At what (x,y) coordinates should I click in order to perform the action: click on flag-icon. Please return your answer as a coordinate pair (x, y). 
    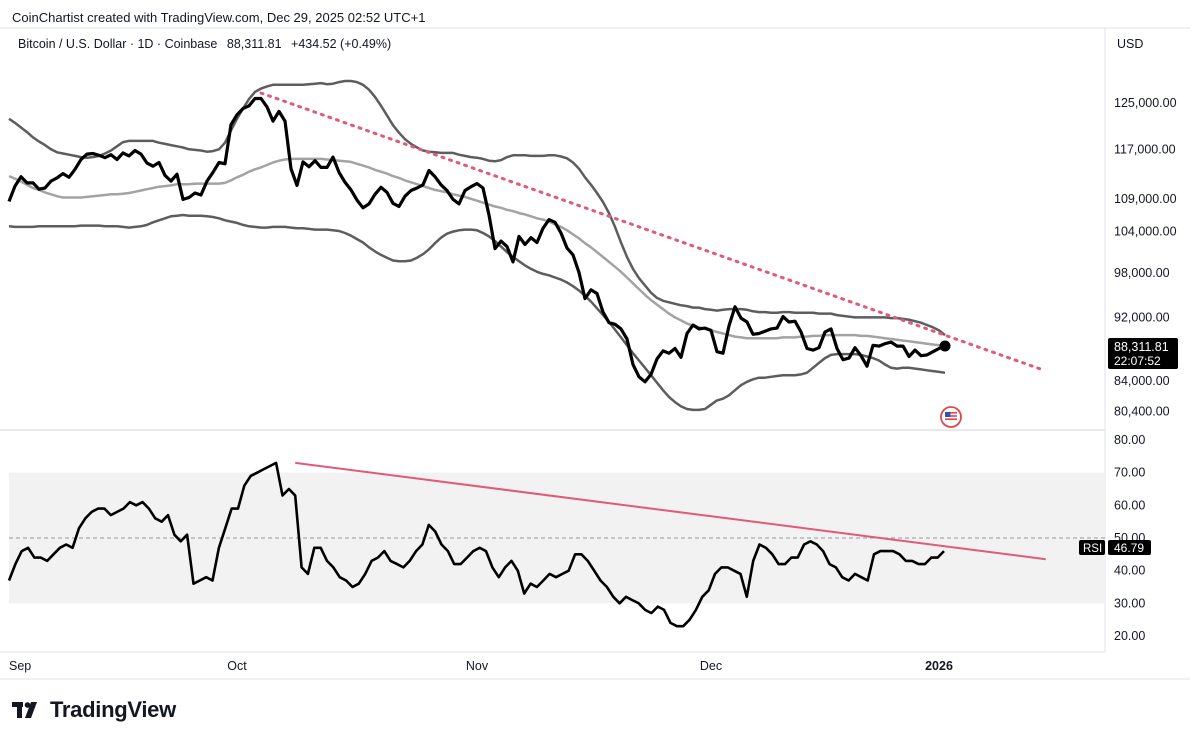
    Looking at the image, I should click on (951, 417).